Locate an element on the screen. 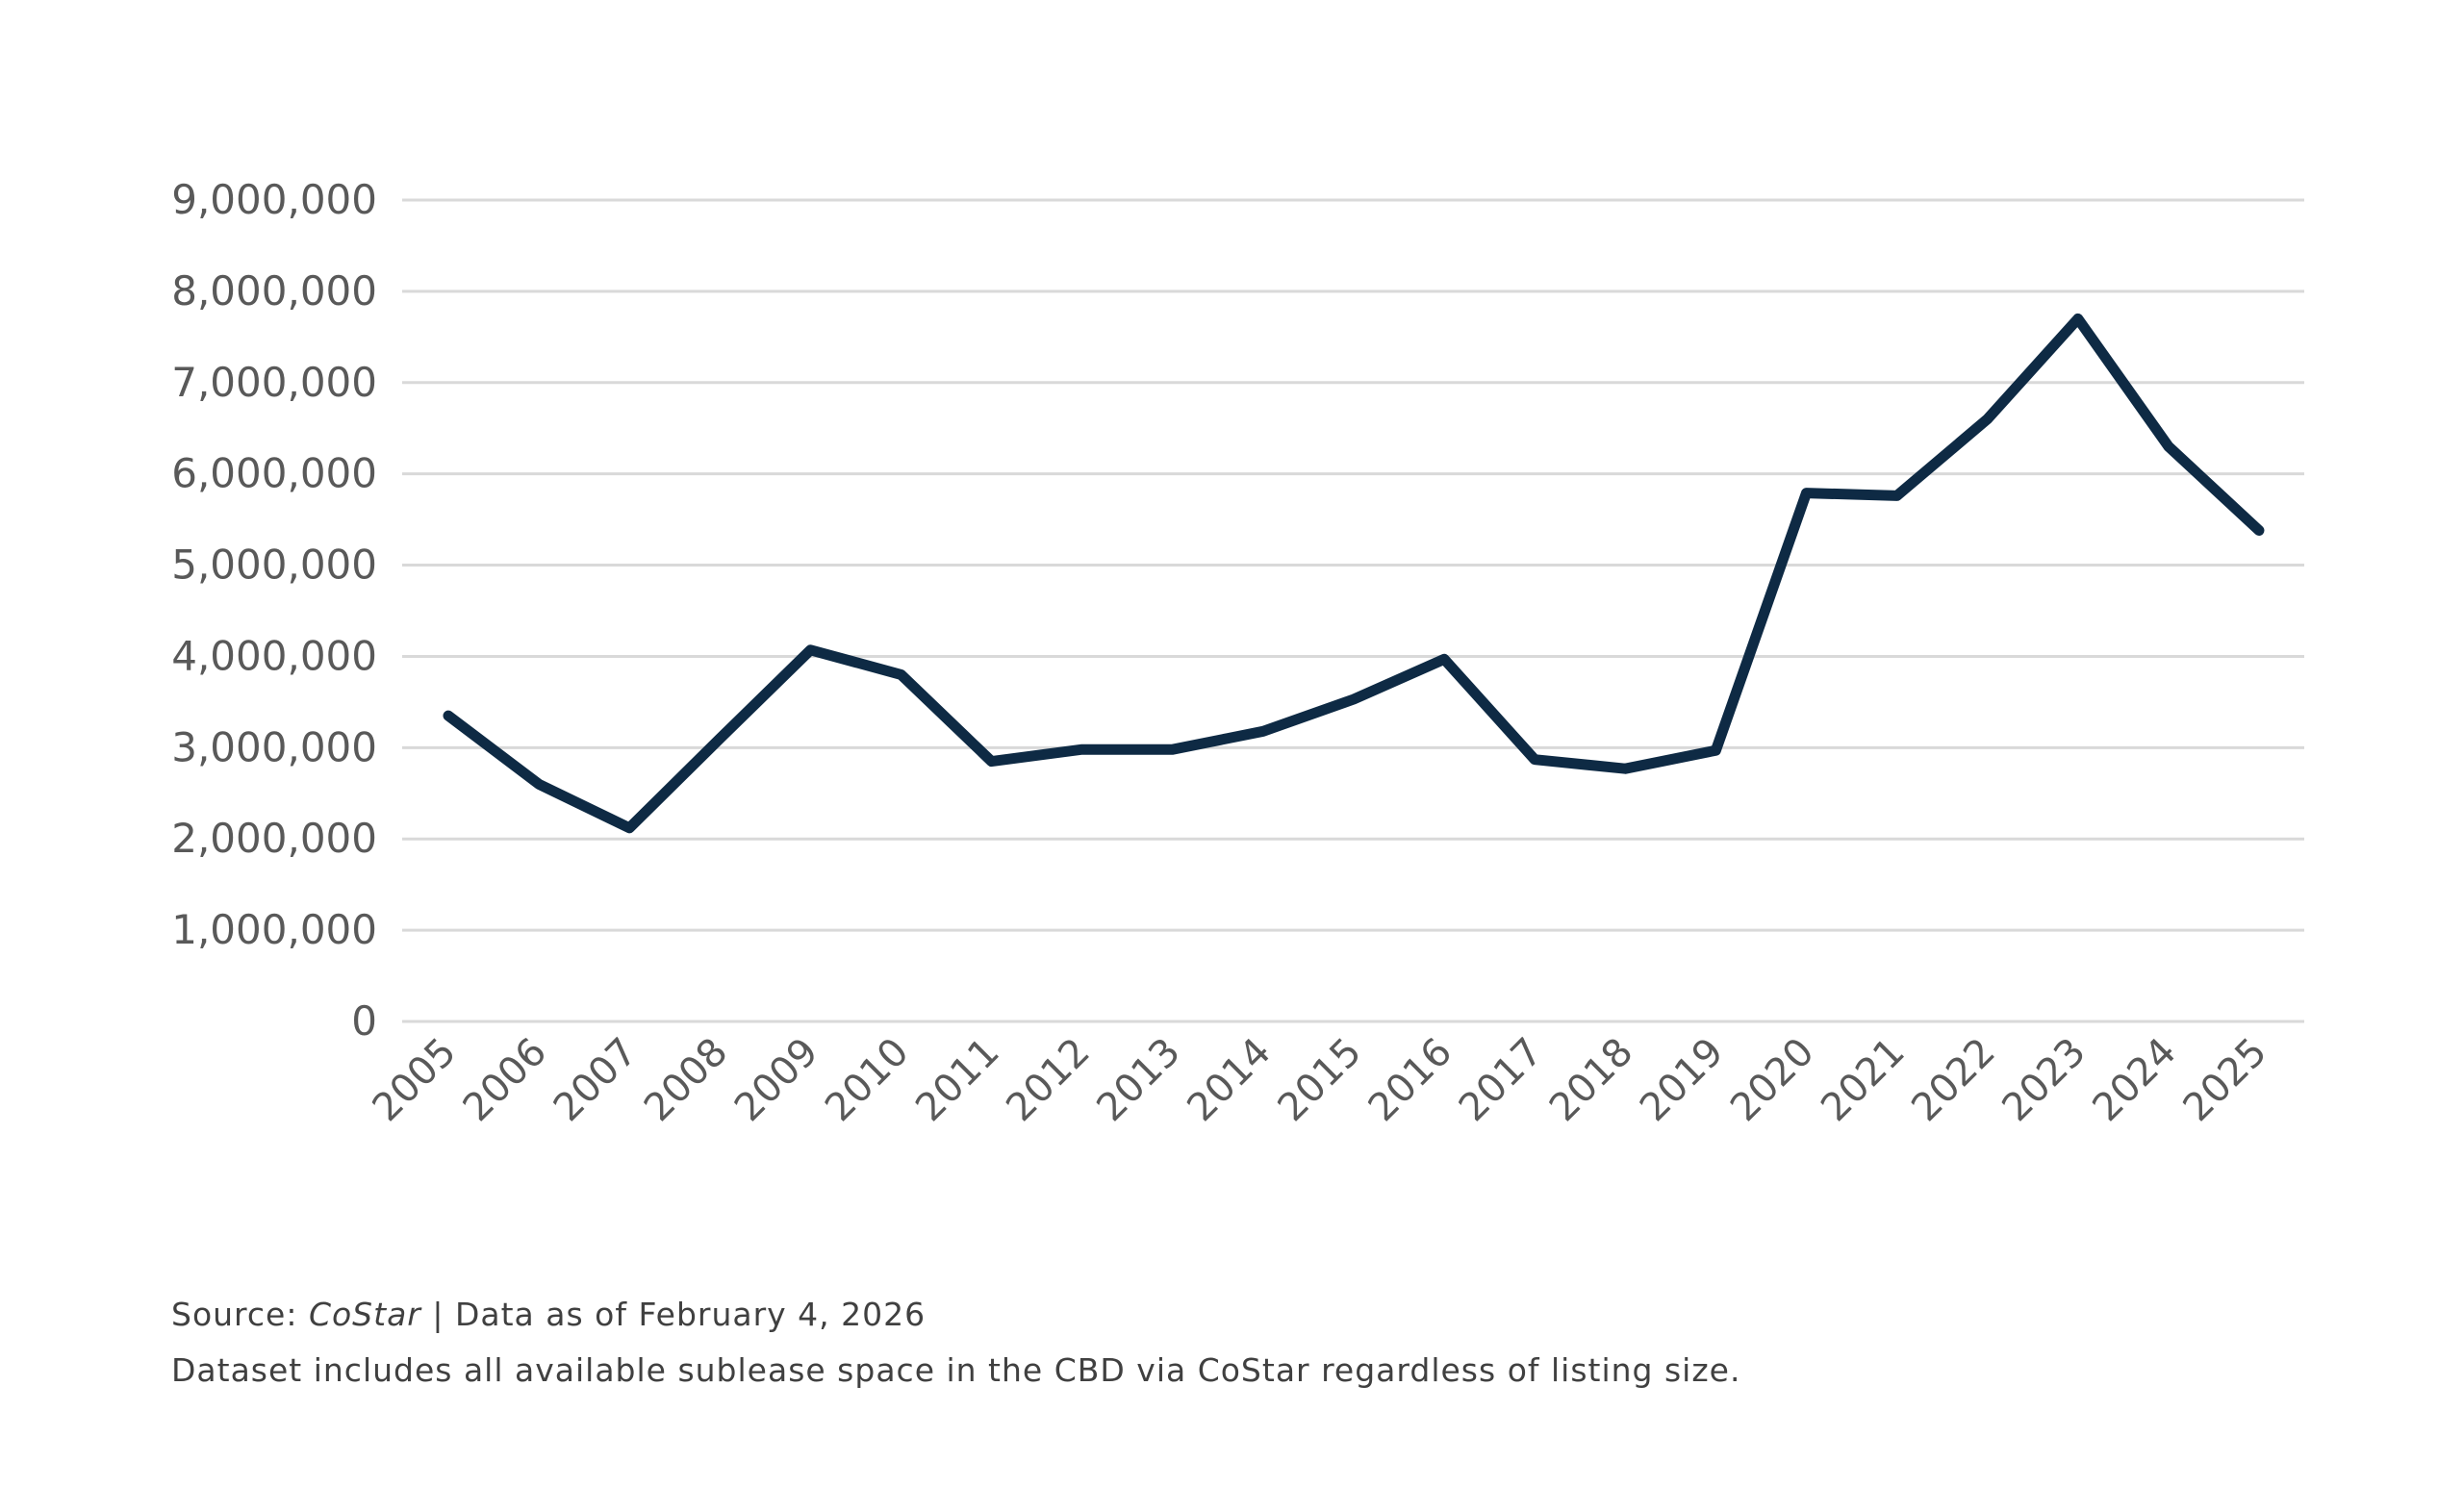 The height and width of the screenshot is (1512, 2463). y-tick-label: 7,000,000 is located at coordinates (274, 383).